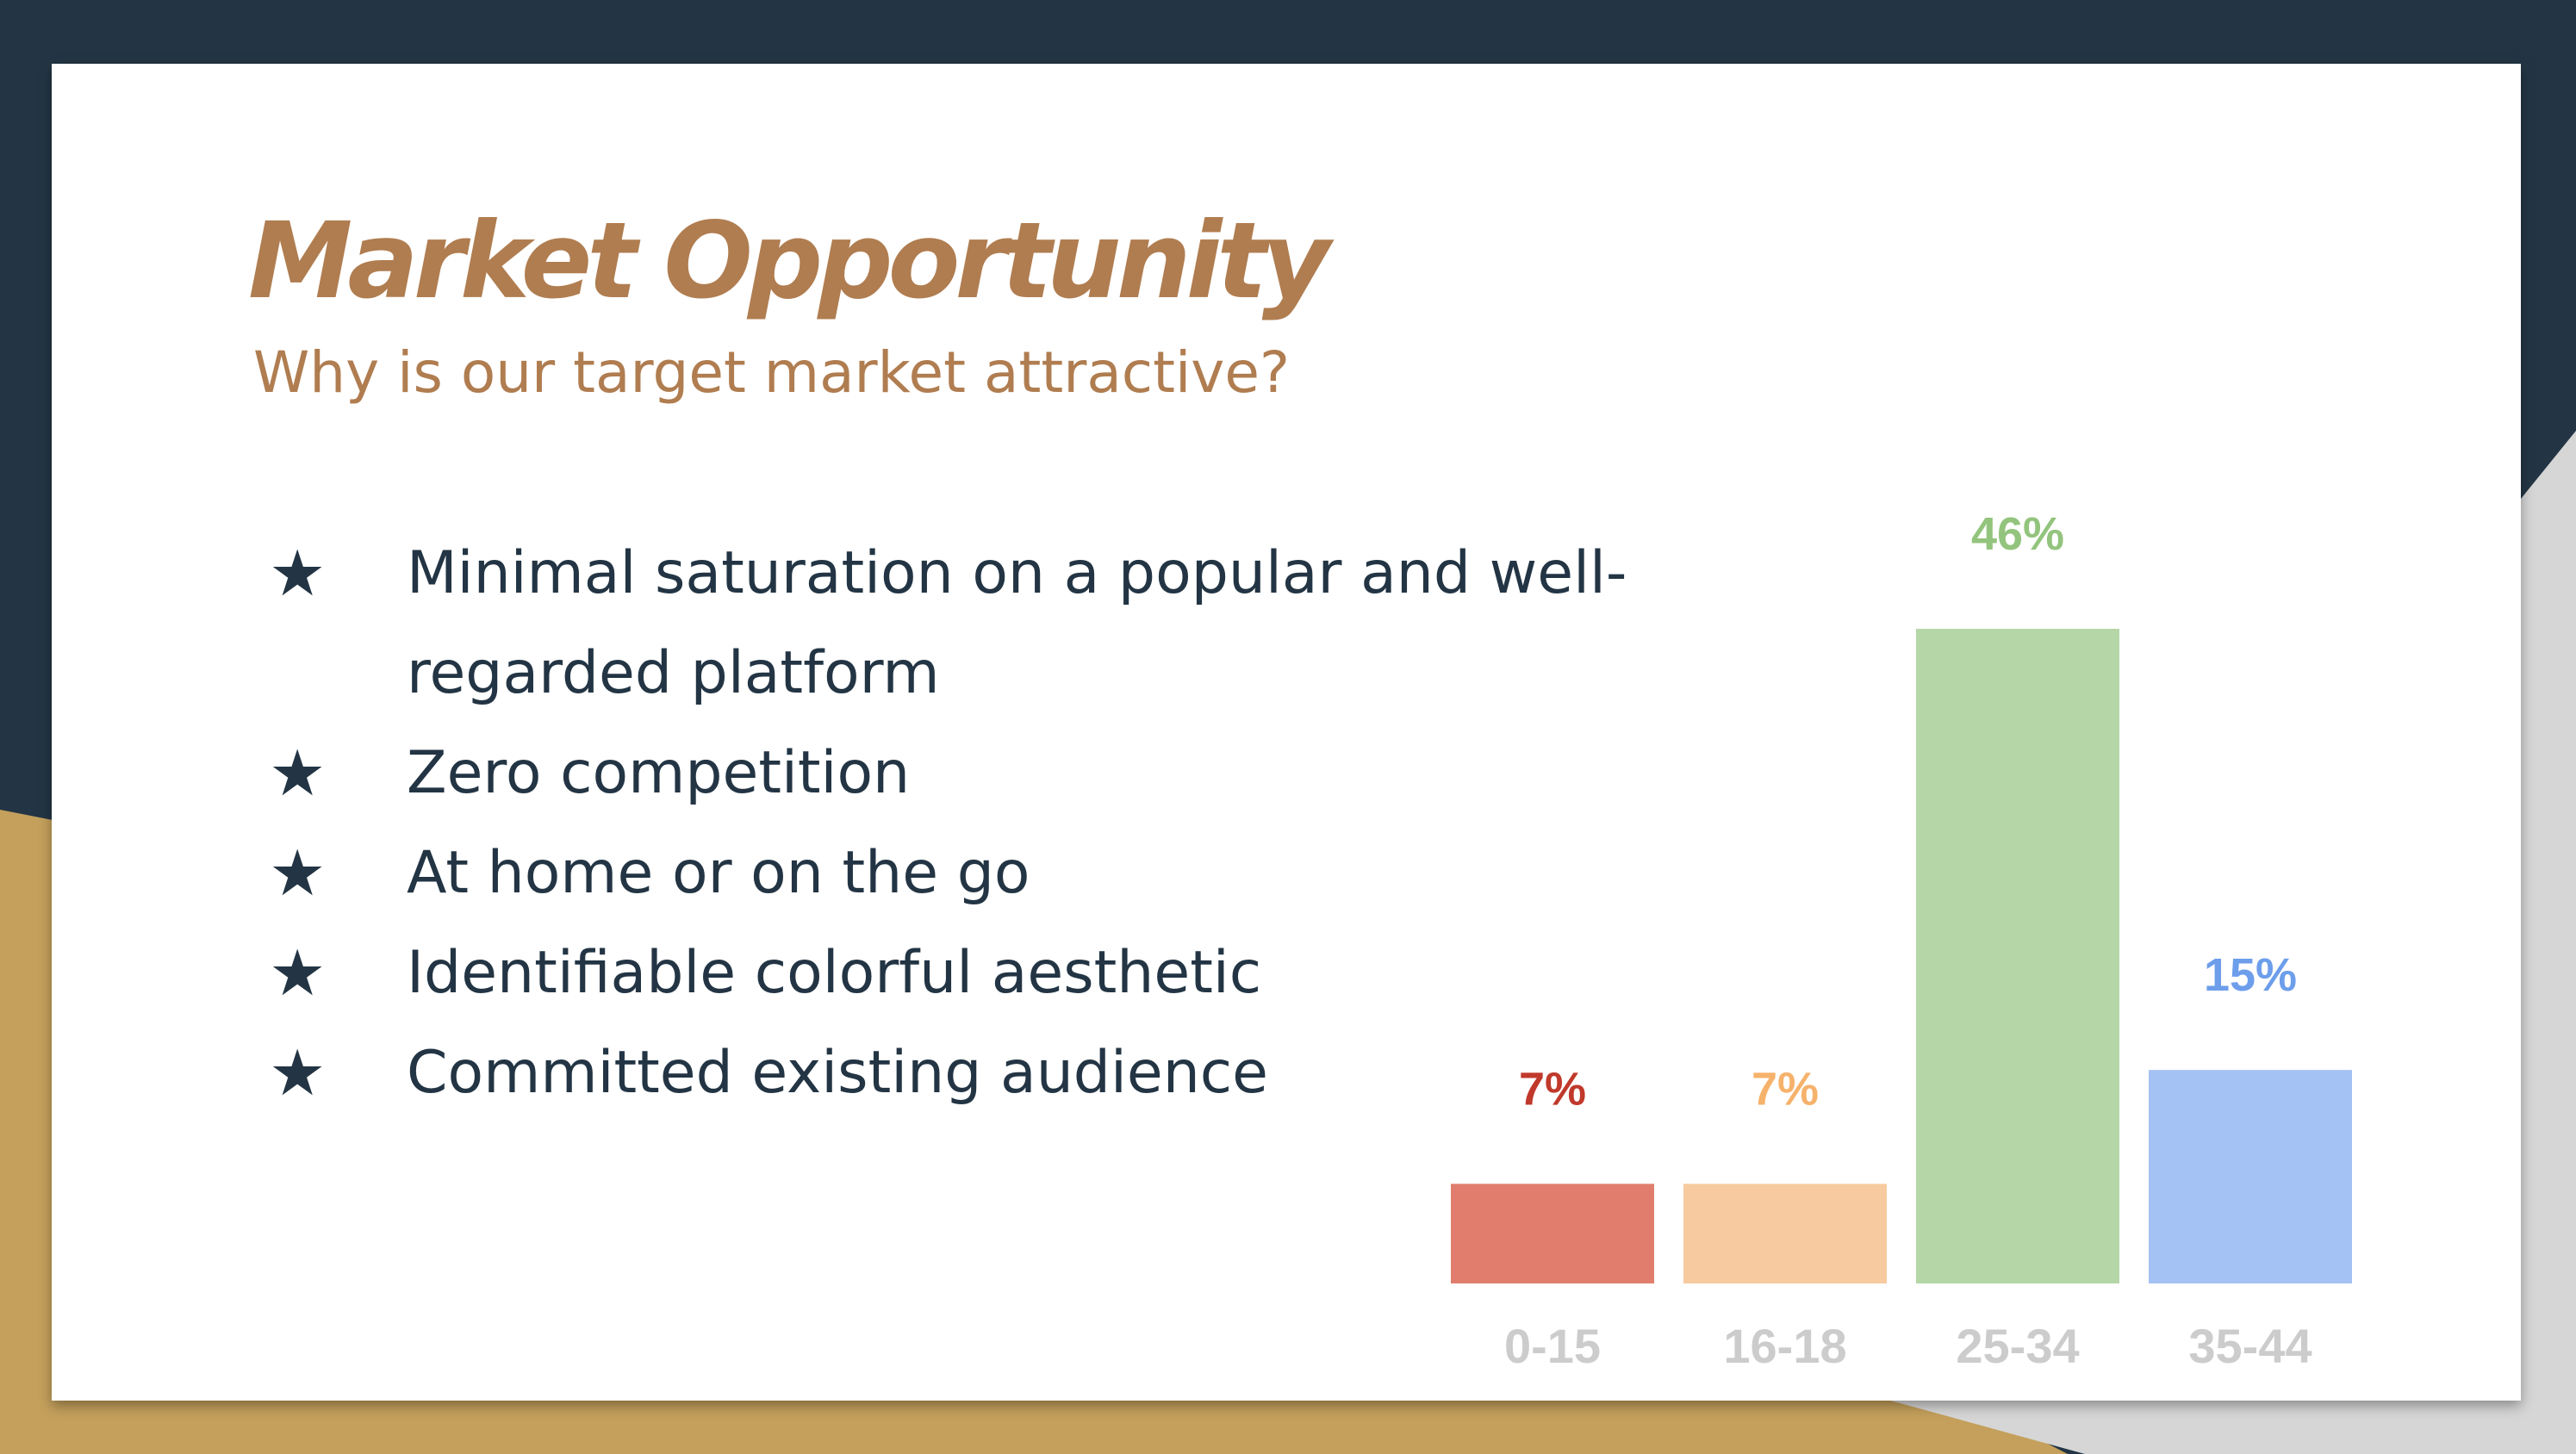 This screenshot has height=1454, width=2576. Describe the element at coordinates (1786, 1089) in the screenshot. I see `data-label-16-18: 7%` at that location.